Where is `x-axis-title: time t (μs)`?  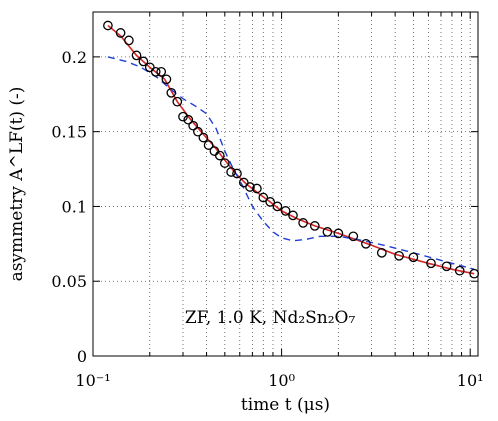 x-axis-title: time t (μs) is located at coordinates (285, 405).